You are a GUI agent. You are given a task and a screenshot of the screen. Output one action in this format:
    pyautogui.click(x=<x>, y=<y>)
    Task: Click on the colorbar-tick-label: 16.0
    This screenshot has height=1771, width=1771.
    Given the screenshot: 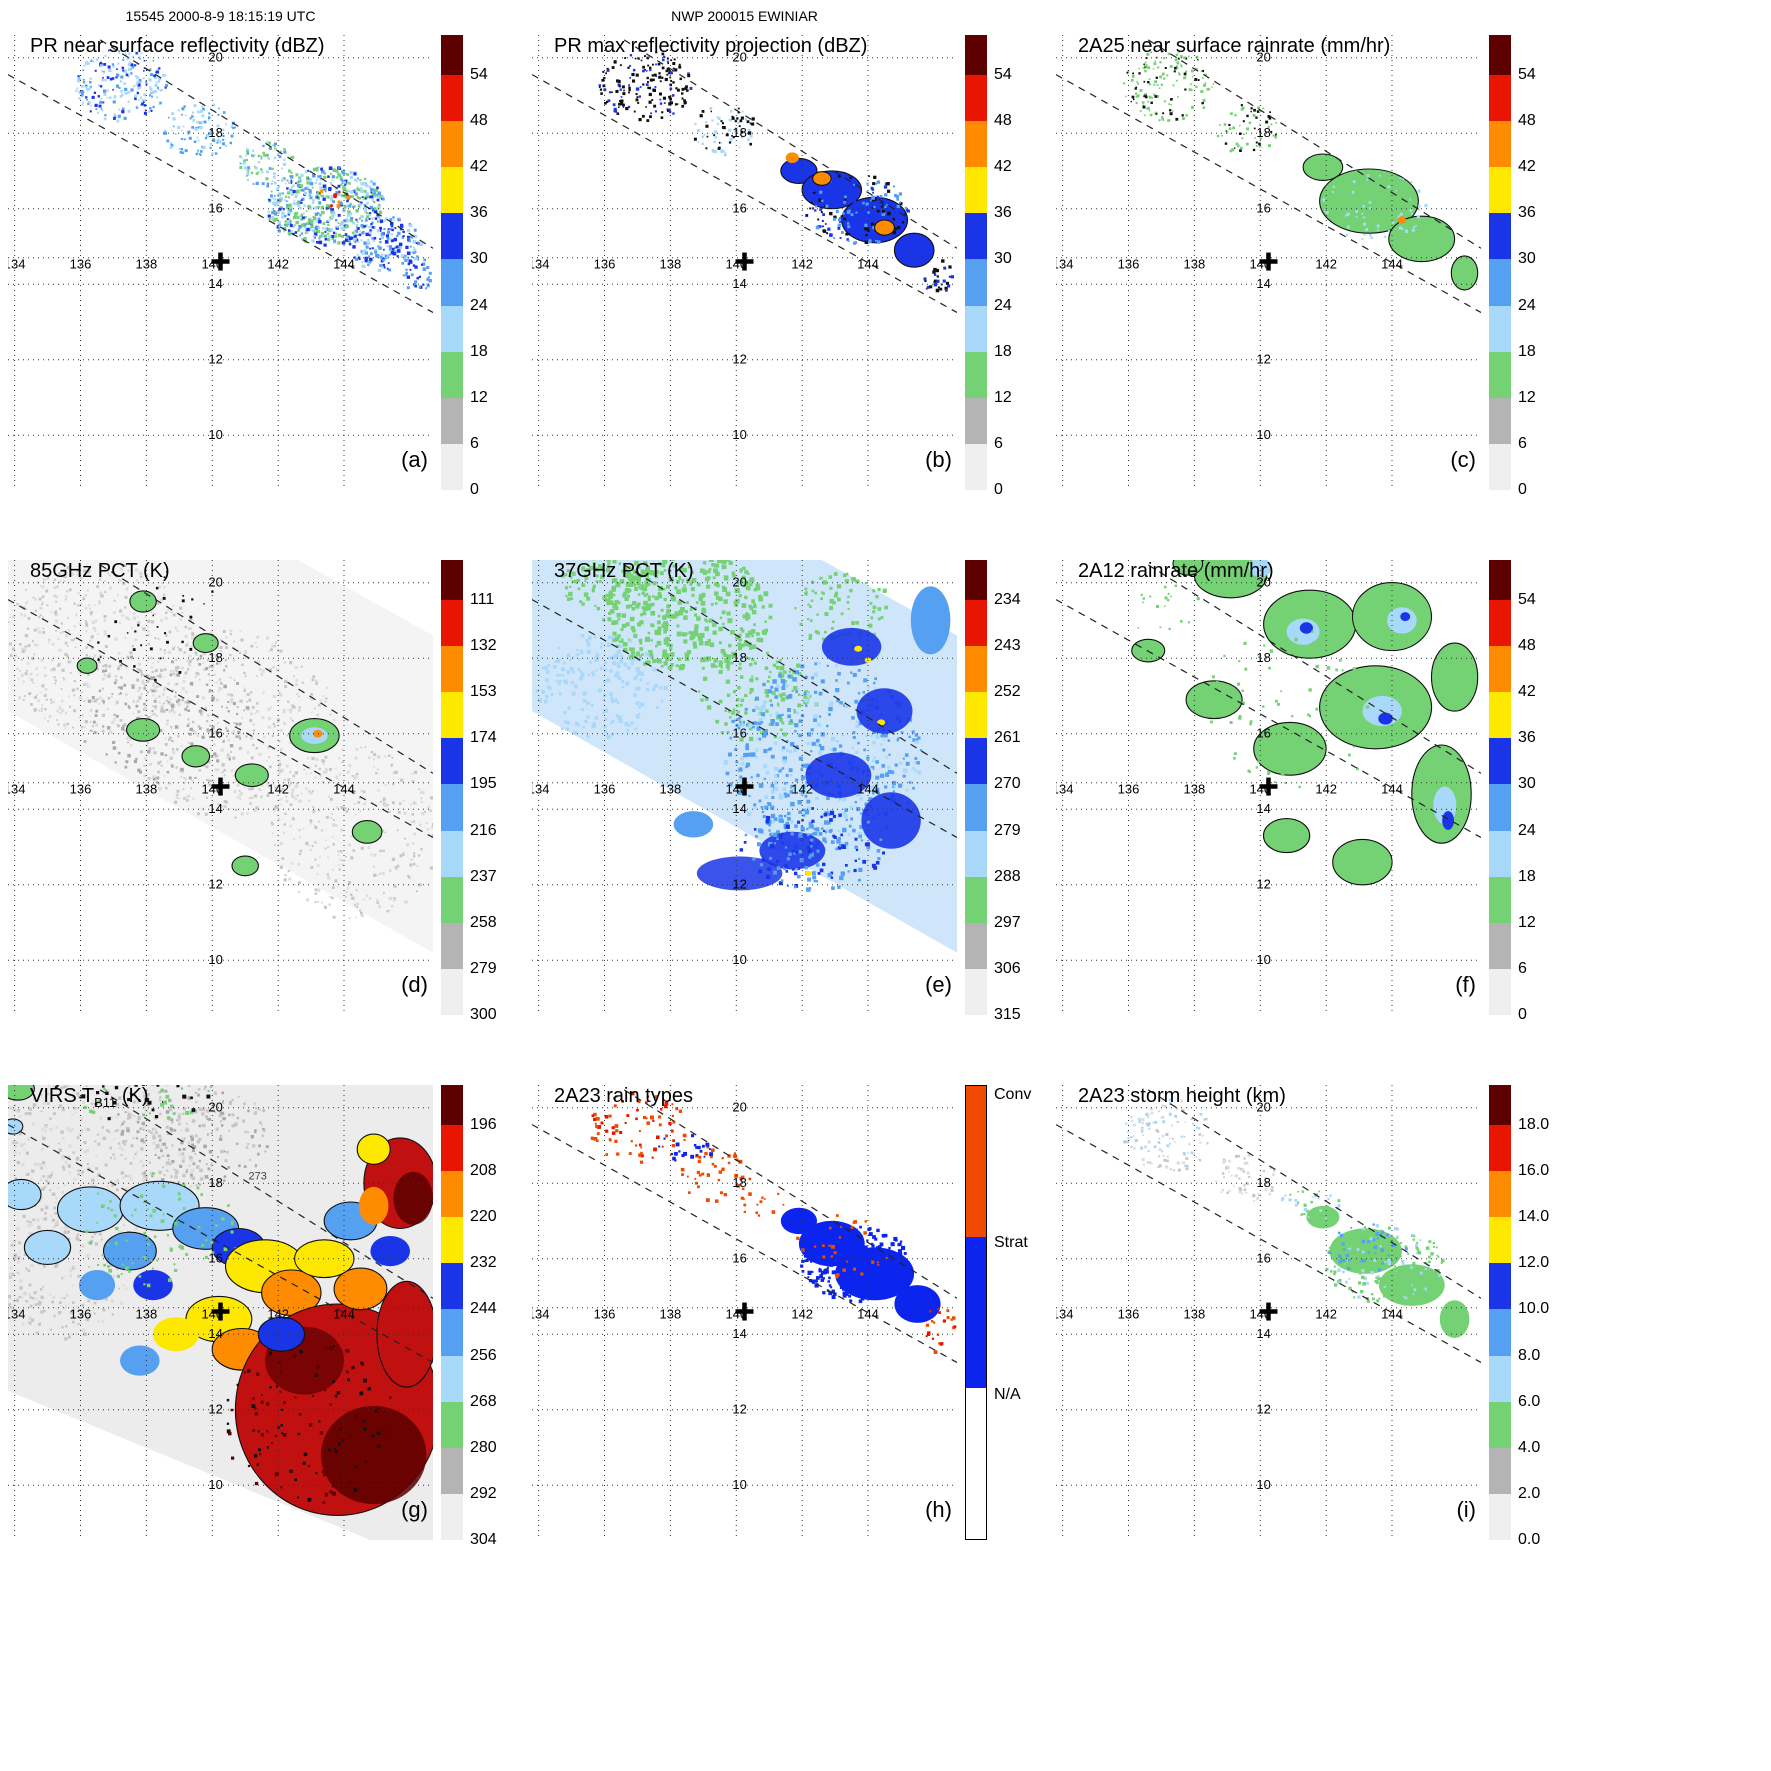 What is the action you would take?
    pyautogui.click(x=1534, y=1171)
    